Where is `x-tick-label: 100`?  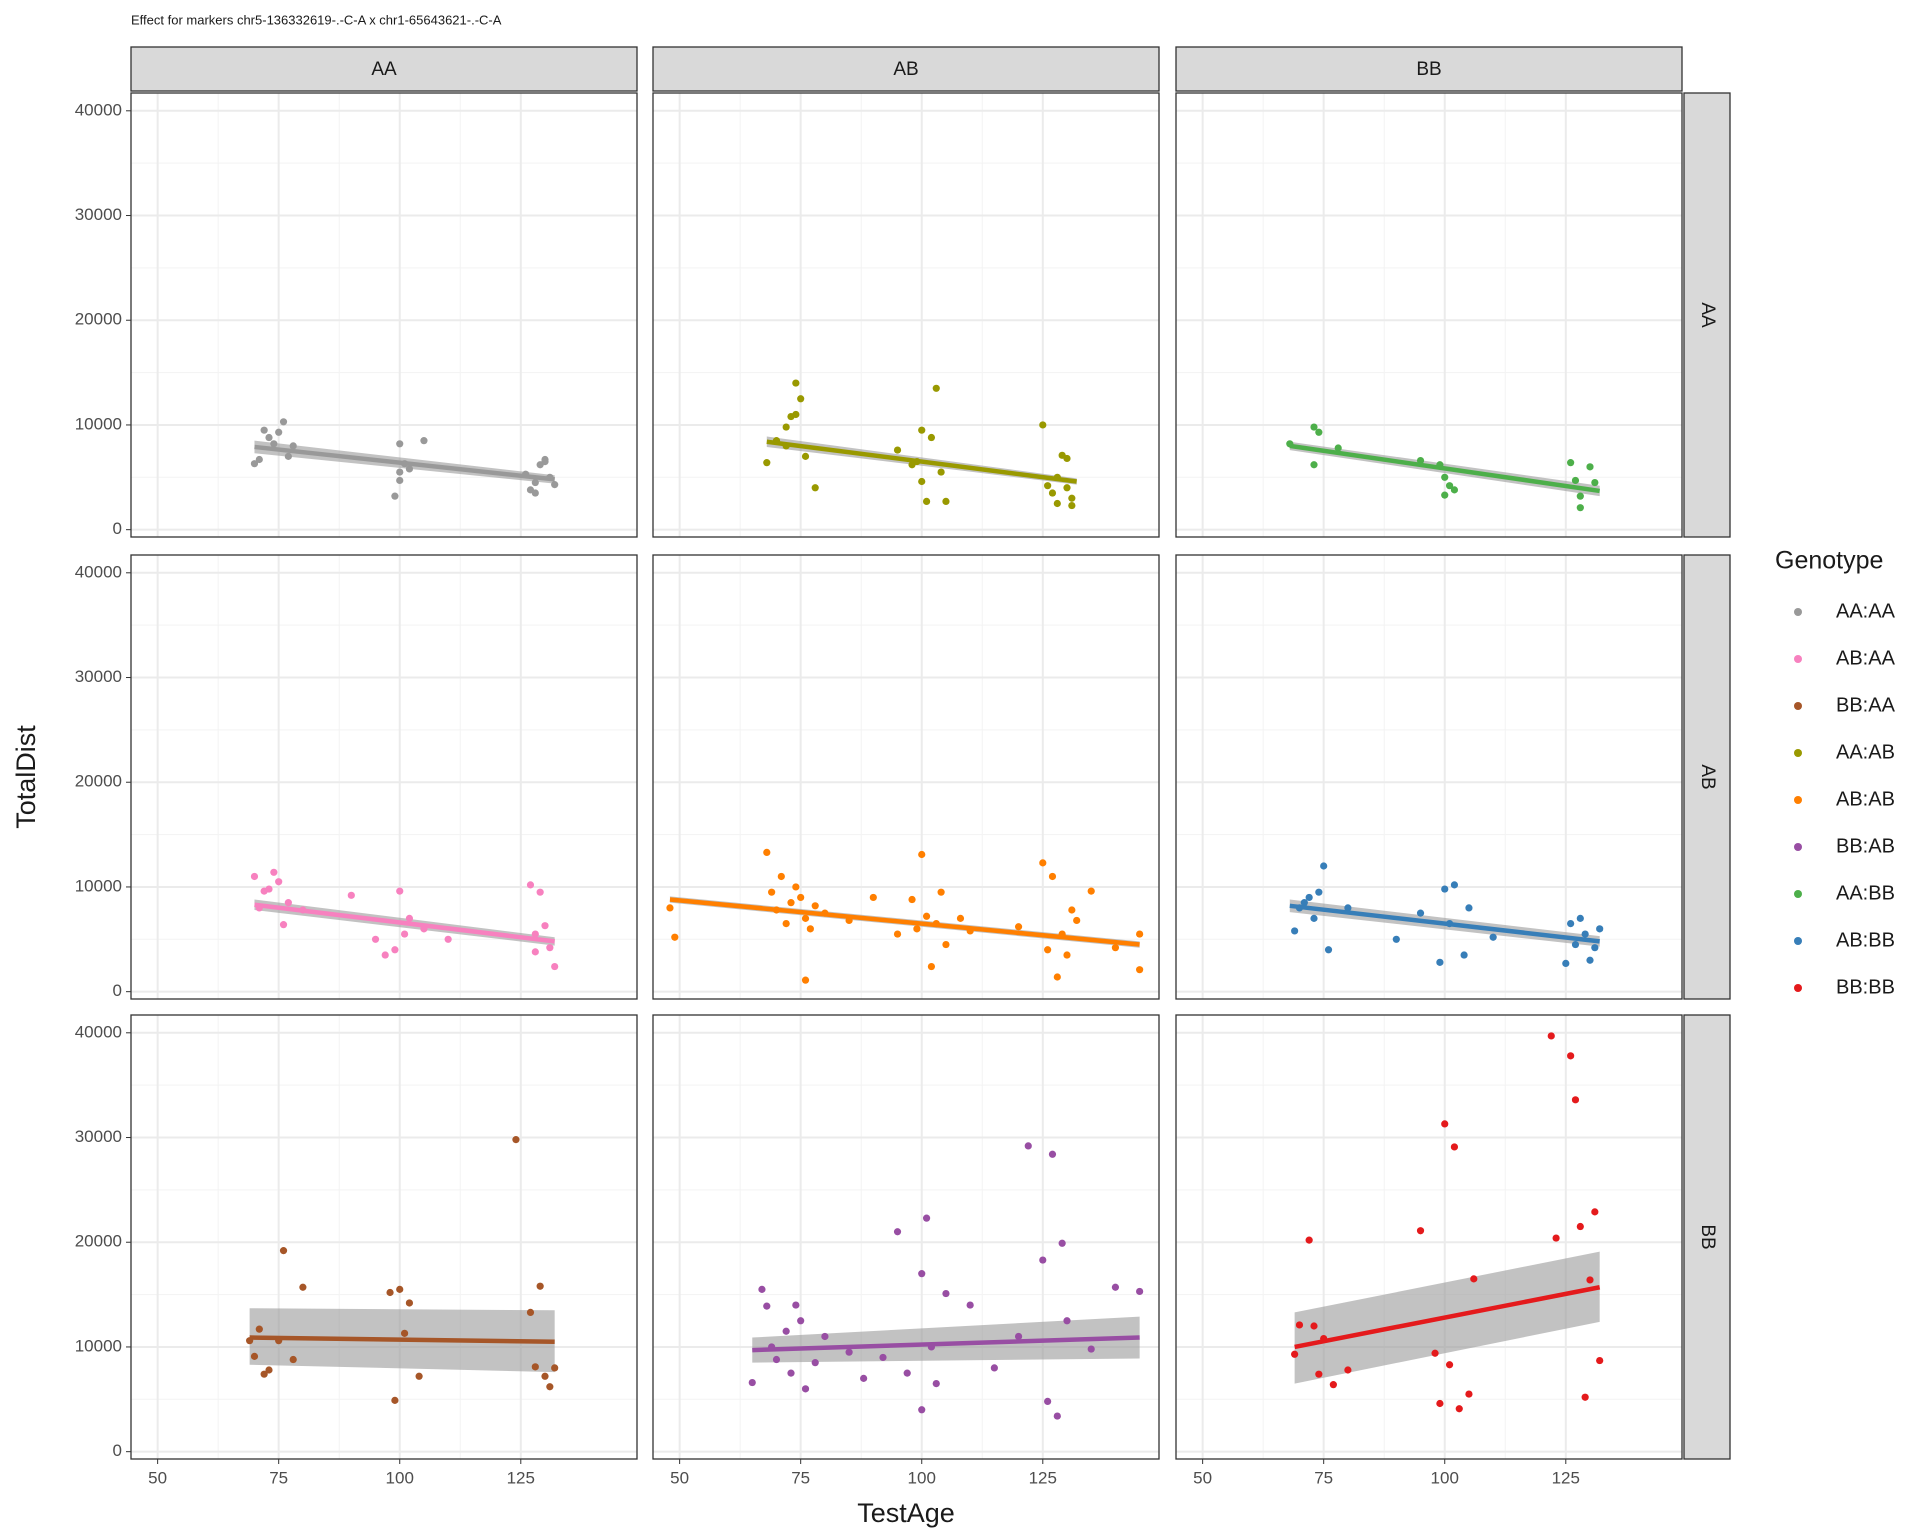 x-tick-label: 100 is located at coordinates (400, 1477).